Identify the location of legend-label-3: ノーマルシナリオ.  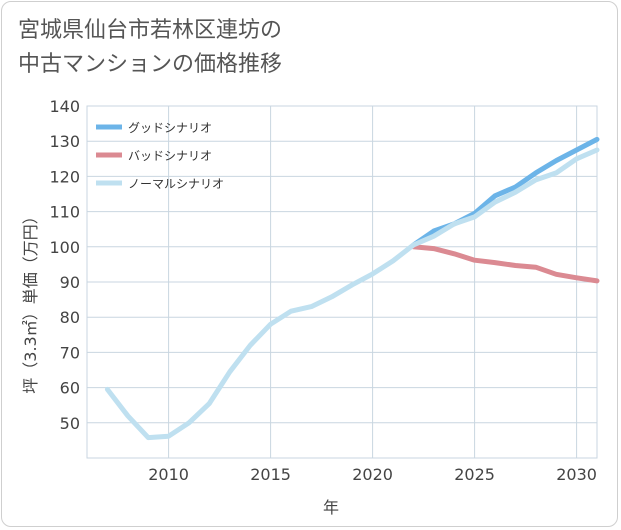
(176, 184).